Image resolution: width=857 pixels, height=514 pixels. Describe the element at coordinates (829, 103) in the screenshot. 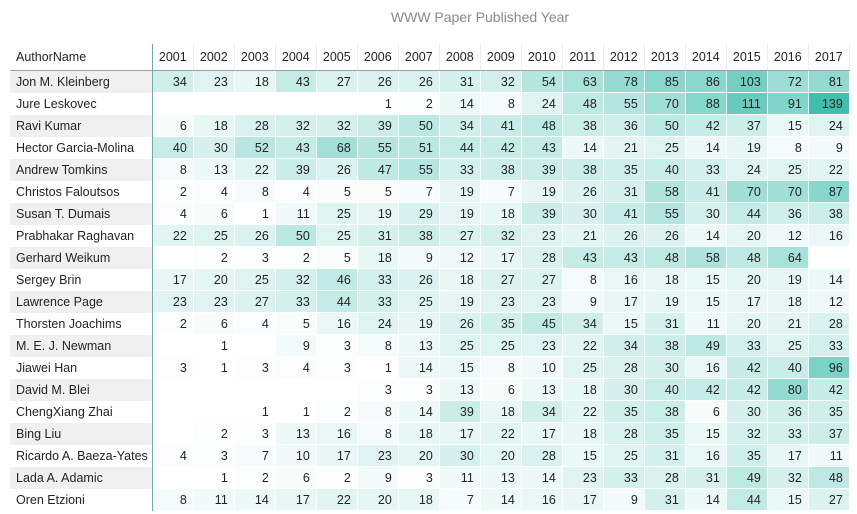

I see `value-cell: 139` at that location.